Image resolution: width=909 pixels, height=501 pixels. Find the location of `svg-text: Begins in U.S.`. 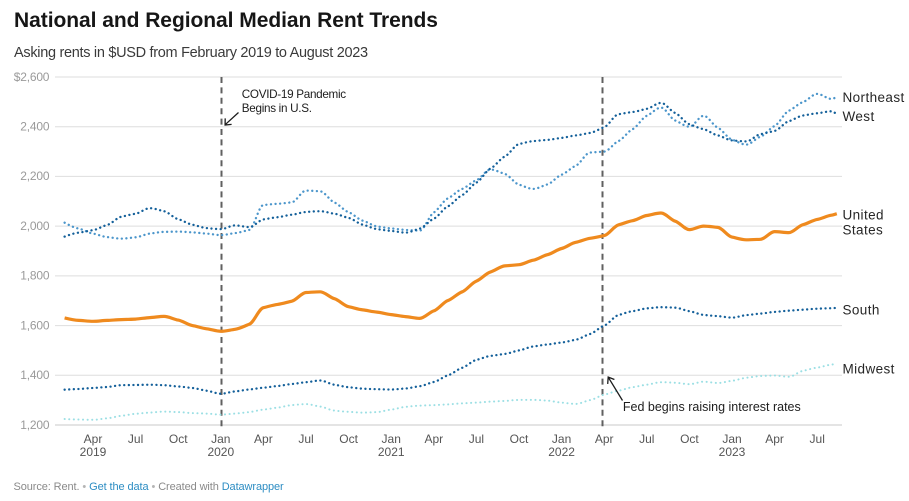

svg-text: Begins in U.S. is located at coordinates (277, 108).